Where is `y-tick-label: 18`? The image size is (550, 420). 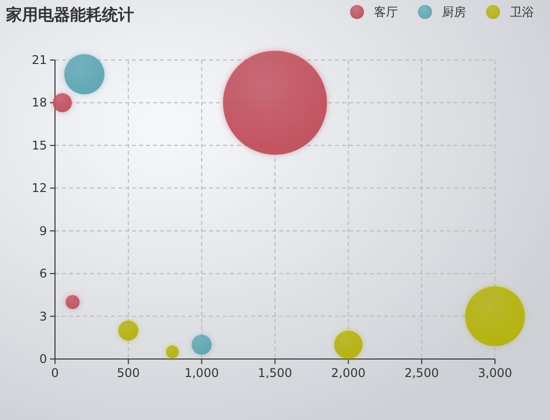
y-tick-label: 18 is located at coordinates (39, 103).